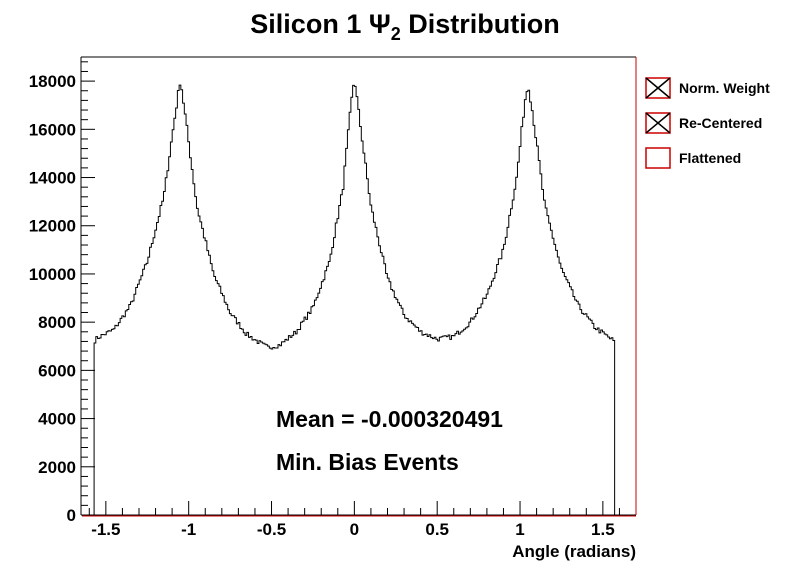 Image resolution: width=796 pixels, height=572 pixels. I want to click on x-tick-label: -1, so click(188, 529).